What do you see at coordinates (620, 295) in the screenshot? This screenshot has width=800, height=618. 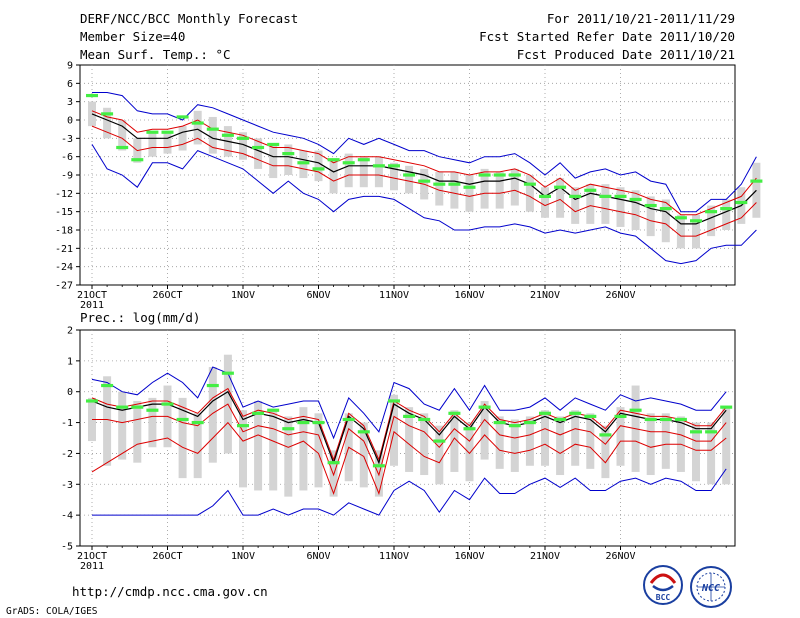 I see `x-tick-label: 26NOV` at bounding box center [620, 295].